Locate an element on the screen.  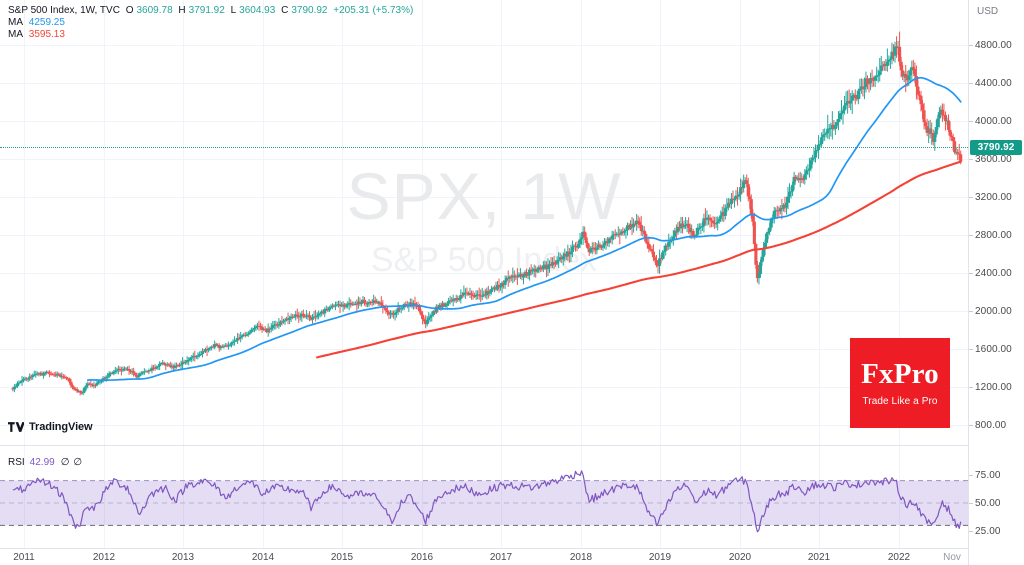
legend-ma-fast-row: MA 4259.25 is located at coordinates (212, 23).